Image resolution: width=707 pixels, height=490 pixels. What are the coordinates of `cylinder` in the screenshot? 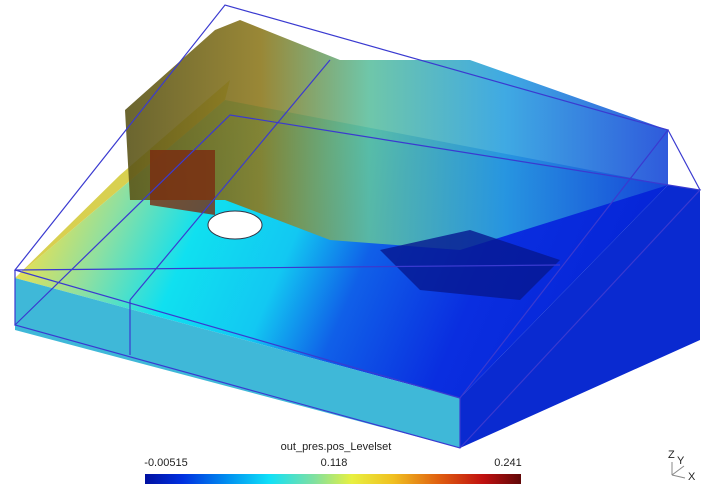 It's located at (235, 225).